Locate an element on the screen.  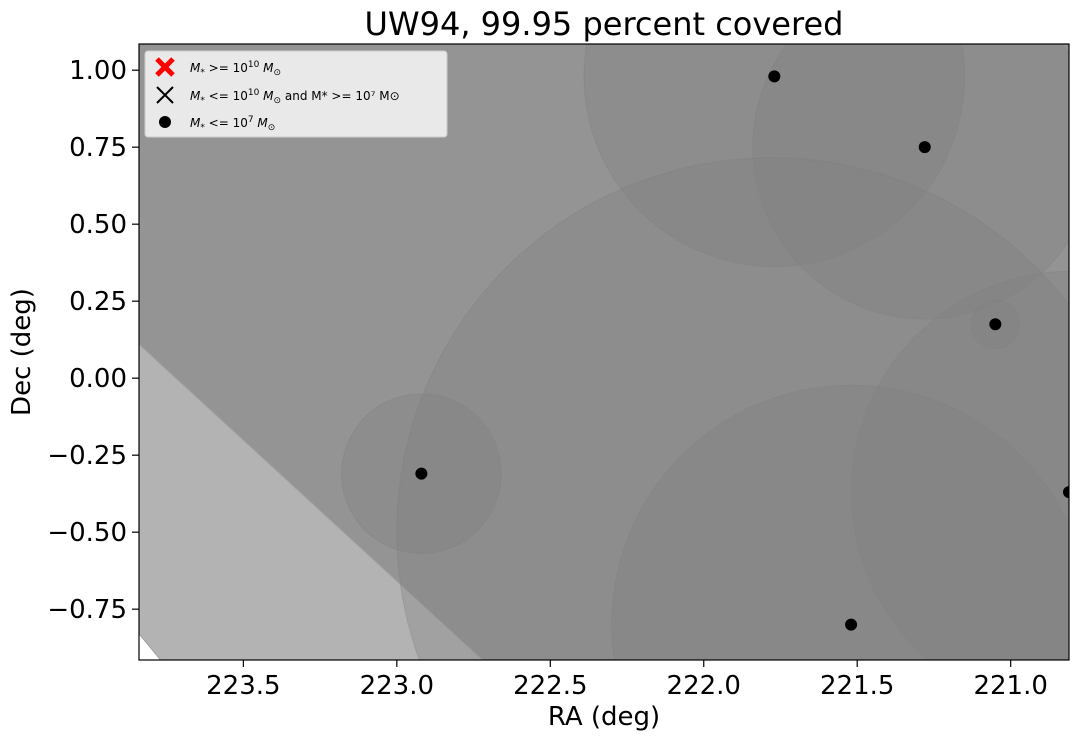
x-axis-label: RA (deg) is located at coordinates (604, 717).